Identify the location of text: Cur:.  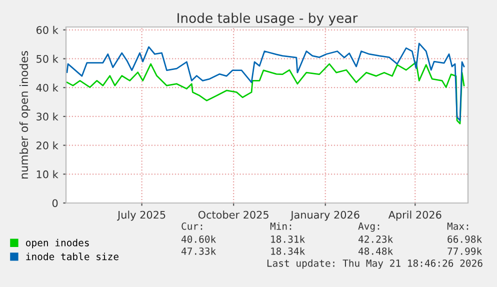
(192, 226).